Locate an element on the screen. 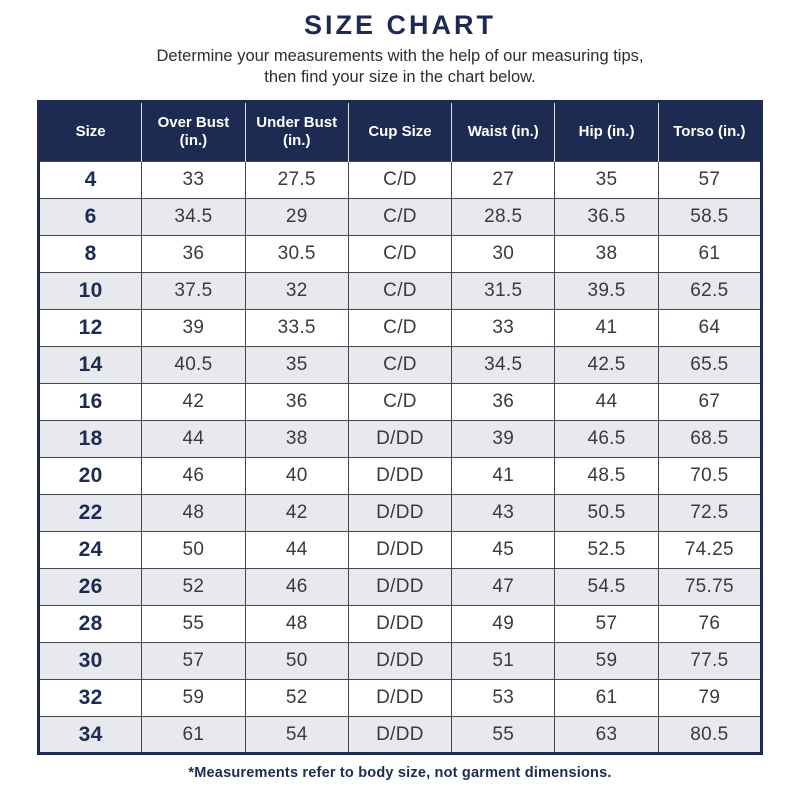 This screenshot has height=800, width=800. column-header: Cup Size is located at coordinates (399, 131).